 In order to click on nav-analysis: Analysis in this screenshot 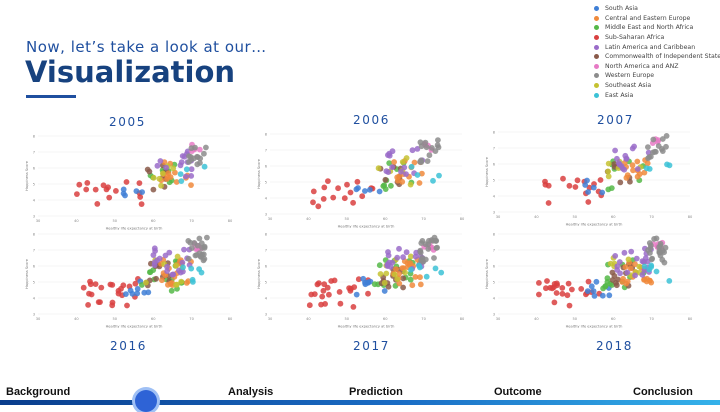, I will do `click(251, 392)`.